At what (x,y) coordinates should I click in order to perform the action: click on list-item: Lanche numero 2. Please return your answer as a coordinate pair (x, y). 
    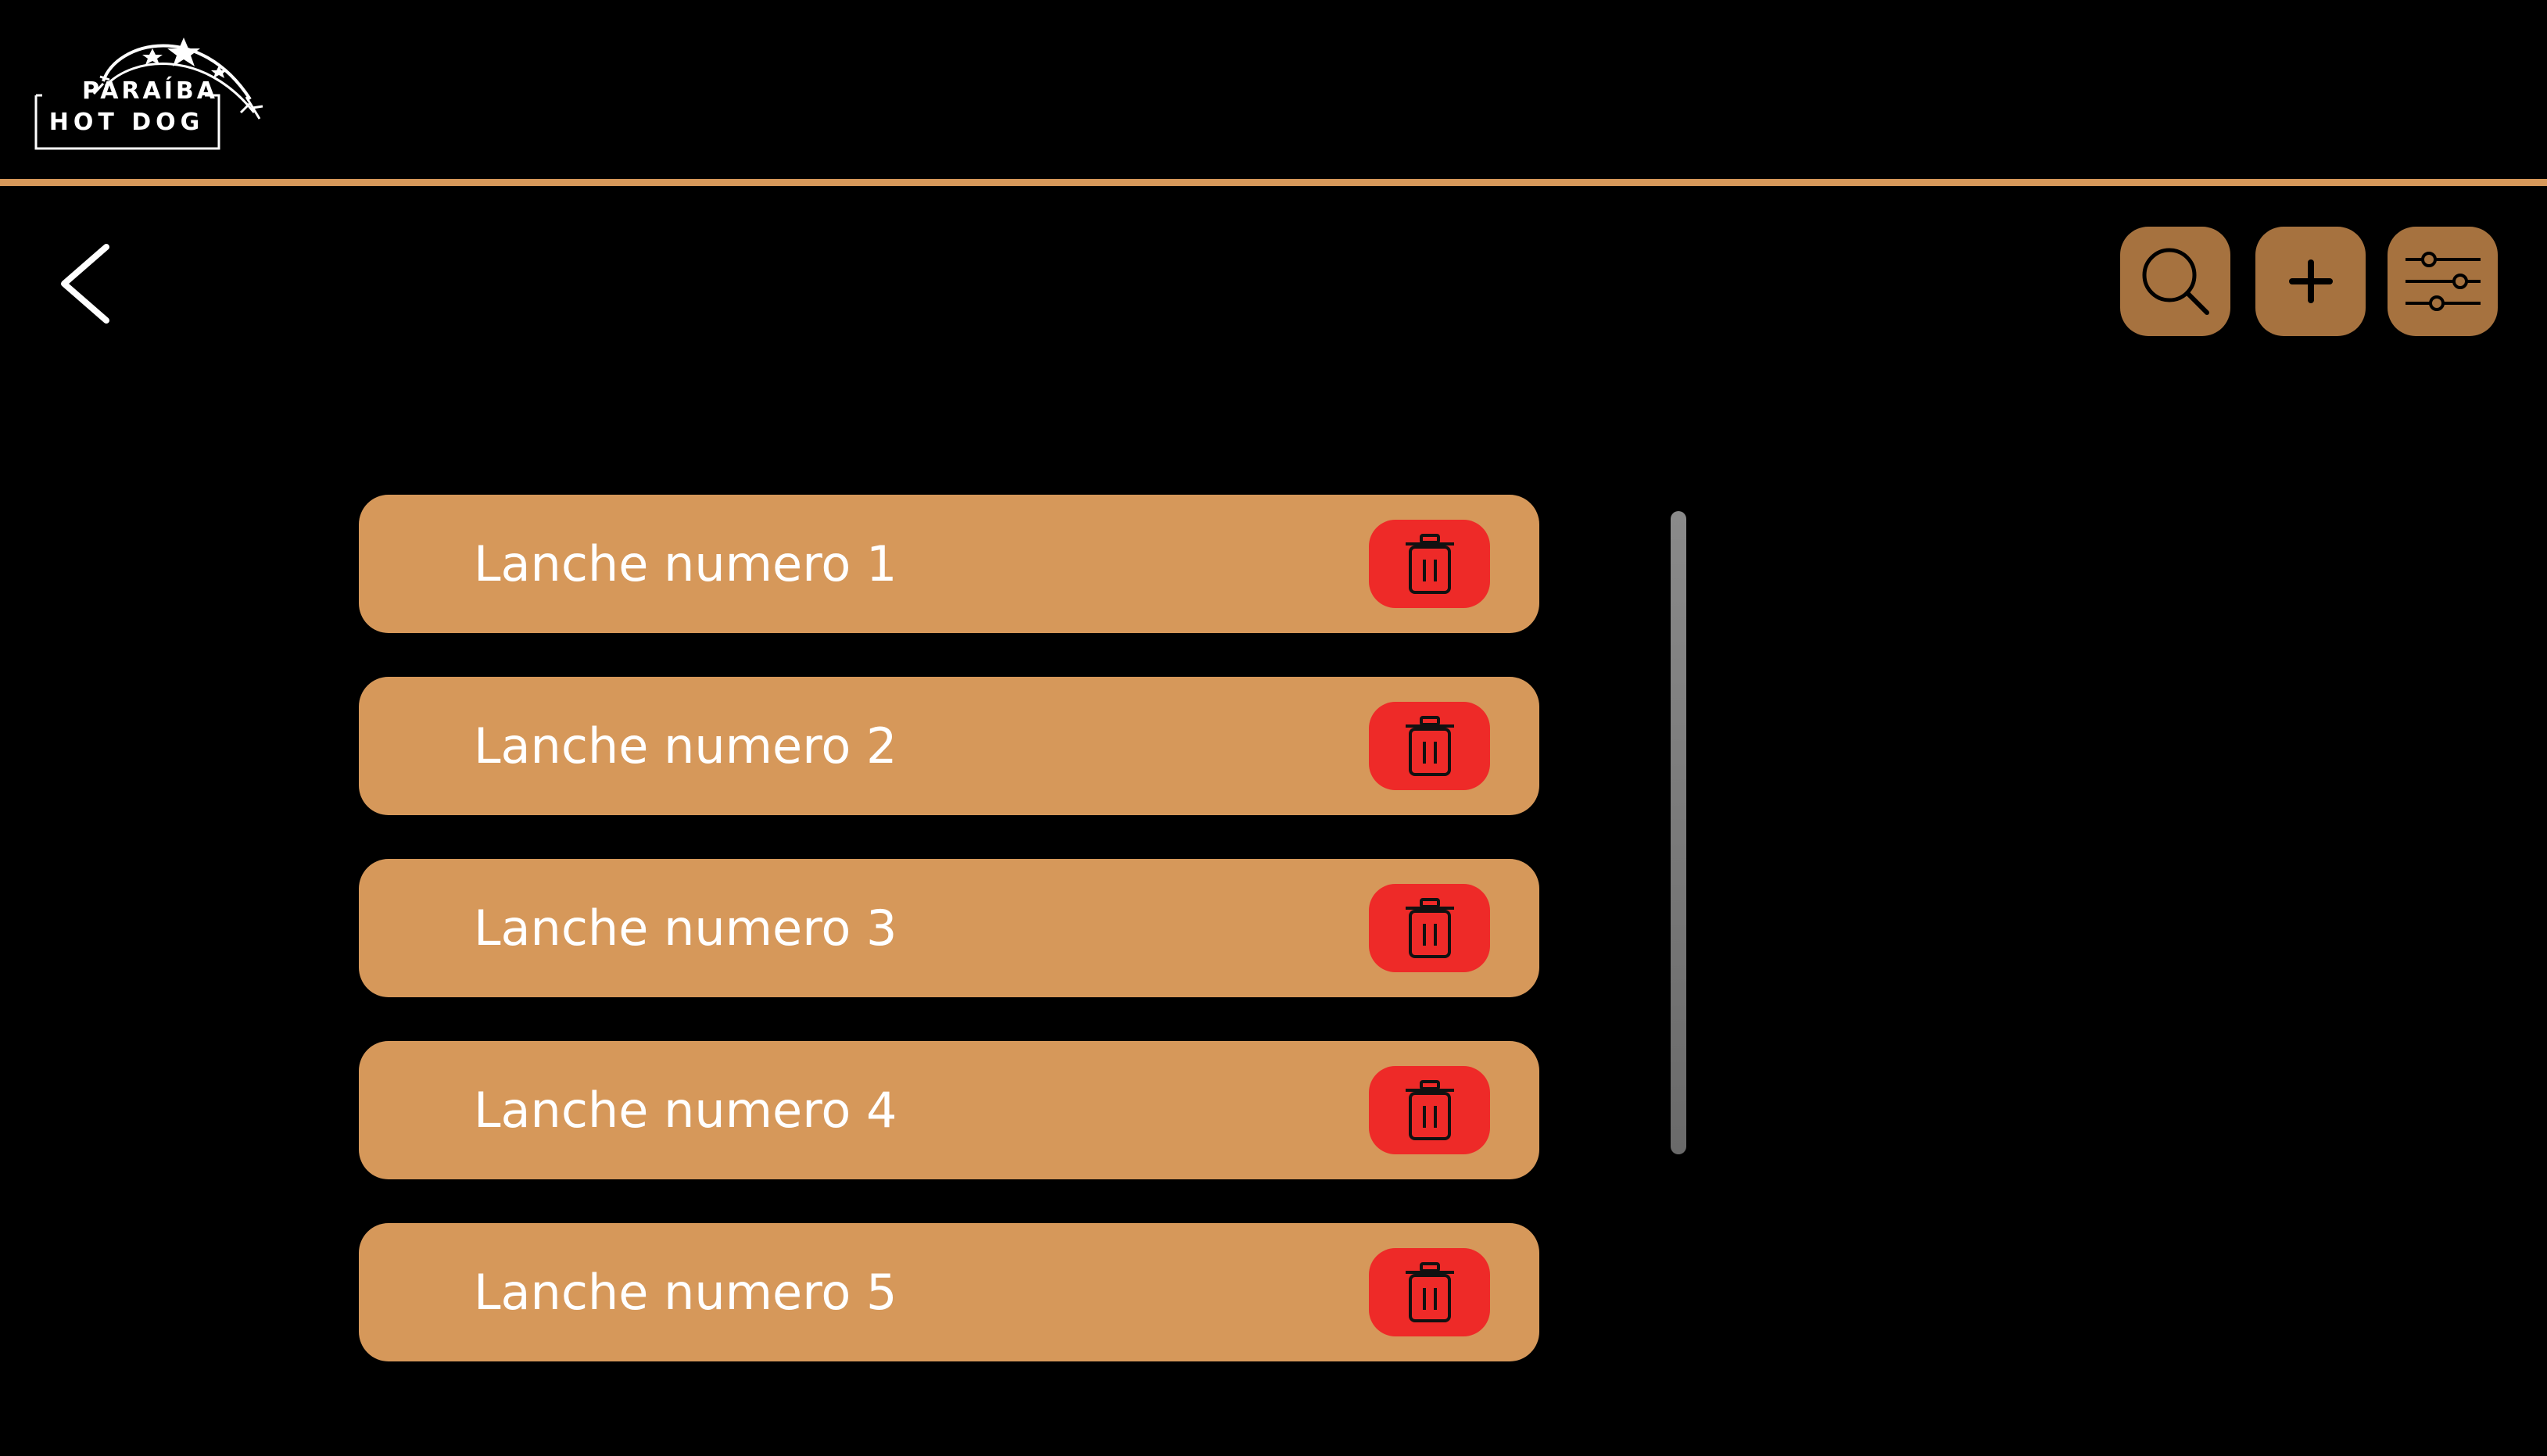
    Looking at the image, I should click on (949, 746).